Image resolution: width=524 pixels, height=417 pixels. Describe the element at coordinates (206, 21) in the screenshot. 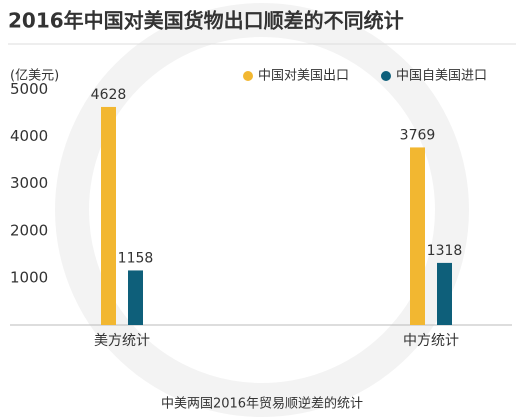

I see `chart-title: 2016年中国对美国货物出口顺差的不同统计` at that location.